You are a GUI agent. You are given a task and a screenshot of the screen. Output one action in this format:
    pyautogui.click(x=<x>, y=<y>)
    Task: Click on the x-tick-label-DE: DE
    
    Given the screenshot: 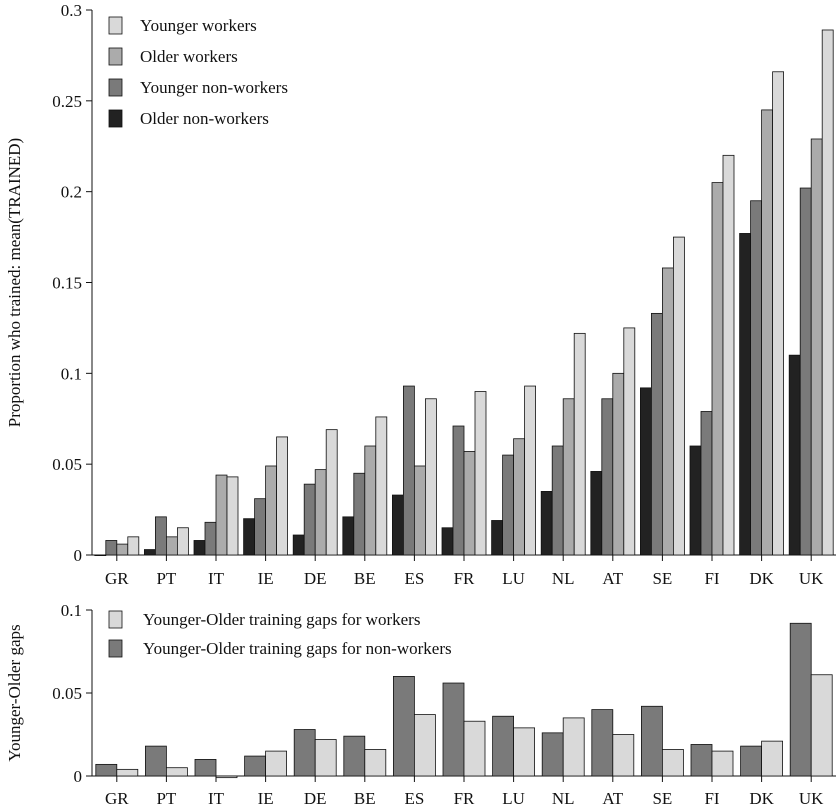 What is the action you would take?
    pyautogui.click(x=315, y=578)
    